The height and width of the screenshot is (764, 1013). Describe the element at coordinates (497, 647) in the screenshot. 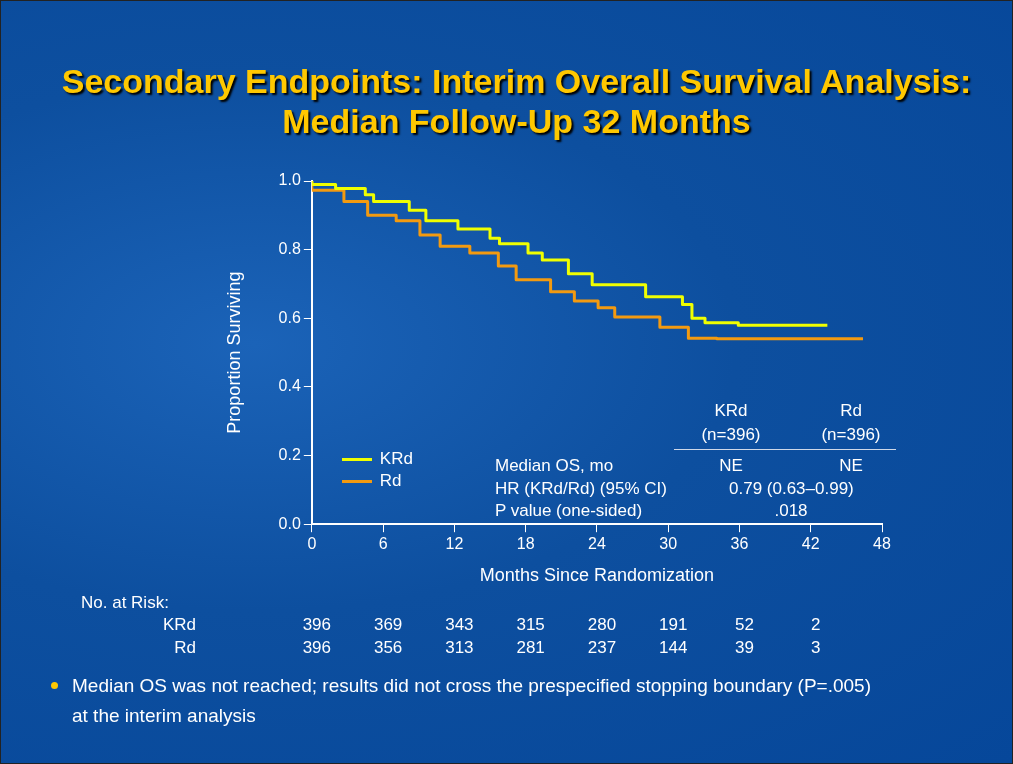

I see `text: Rd 396 356 313 281 237 144 39 3` at that location.